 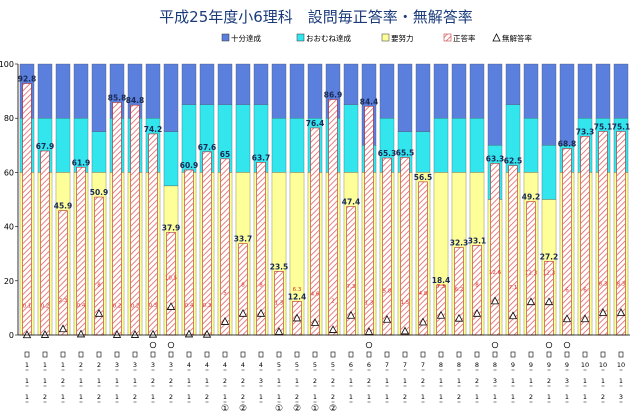 What do you see at coordinates (207, 147) in the screenshot?
I see `label-correct-rate: 67.6` at bounding box center [207, 147].